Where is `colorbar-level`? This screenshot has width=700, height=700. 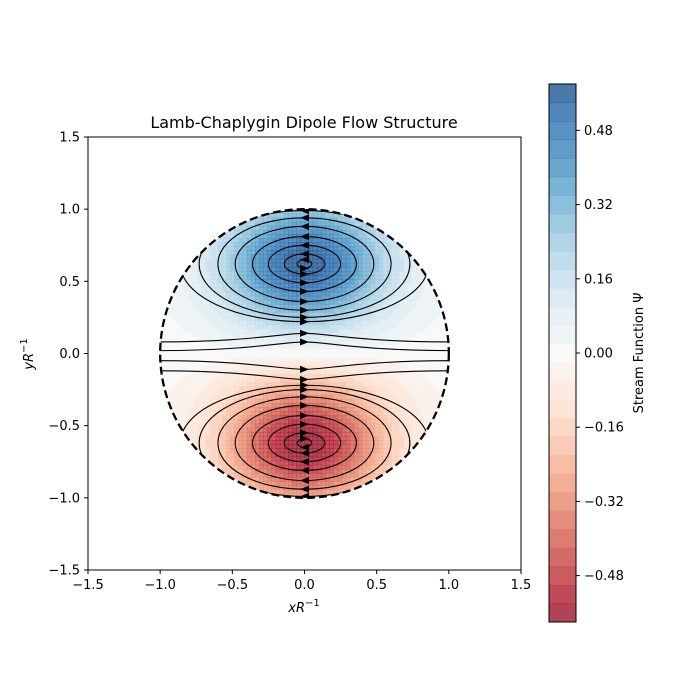
colorbar-level is located at coordinates (562, 131).